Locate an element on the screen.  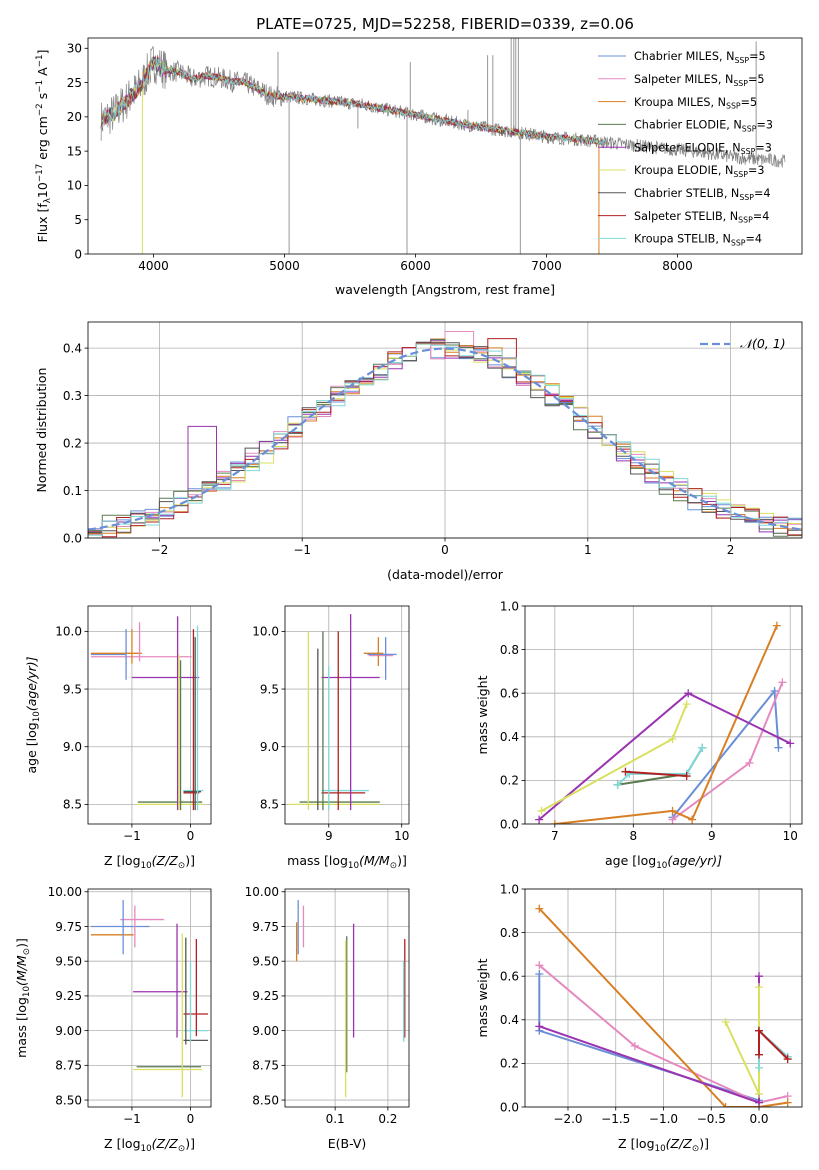
y-tick-label: 0.3 is located at coordinates (72, 396).